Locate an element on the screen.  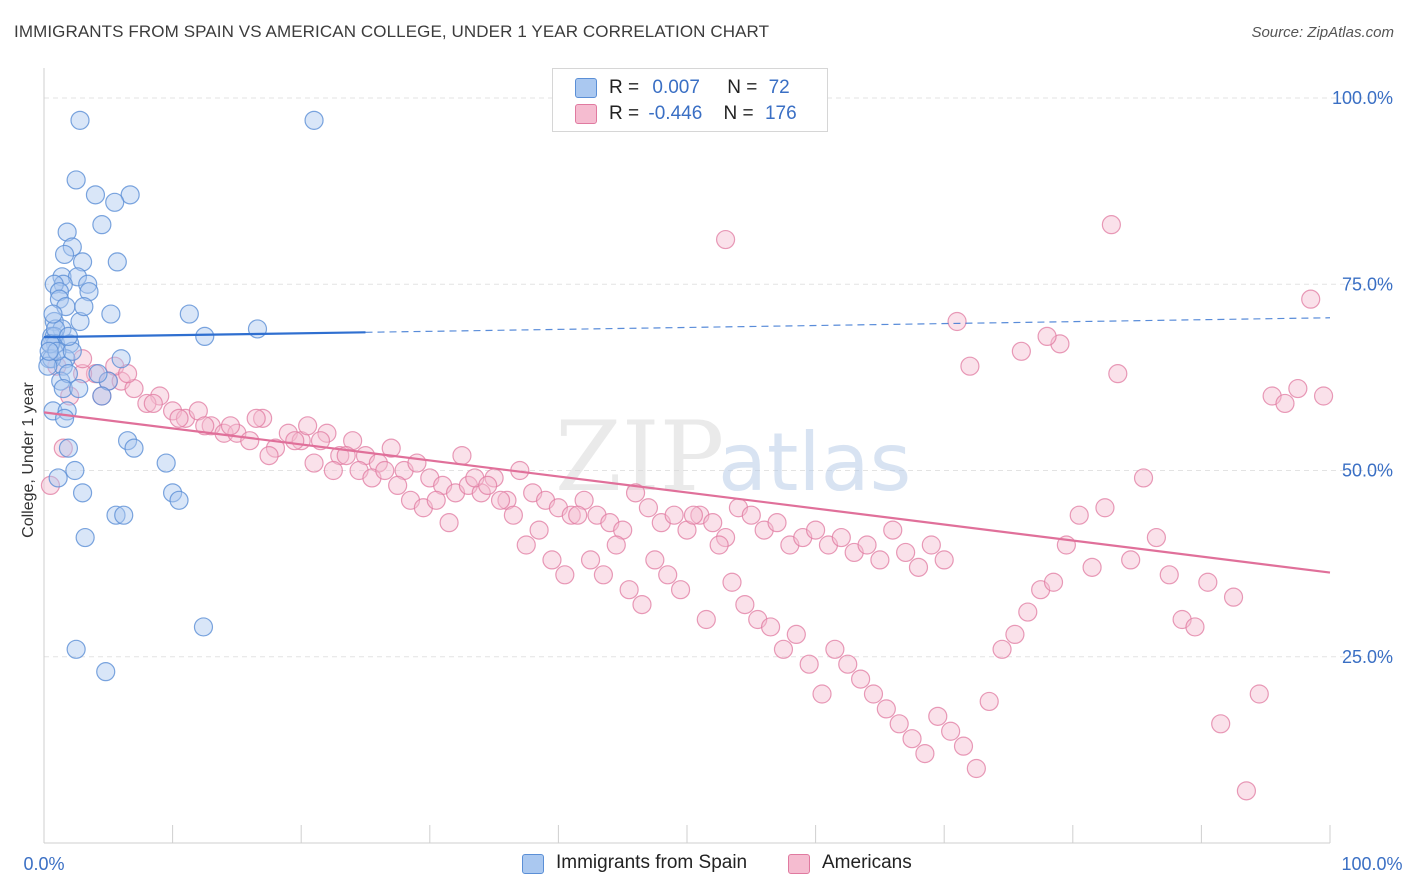
y-tick-label: 100.0% is located at coordinates (1362, 98).